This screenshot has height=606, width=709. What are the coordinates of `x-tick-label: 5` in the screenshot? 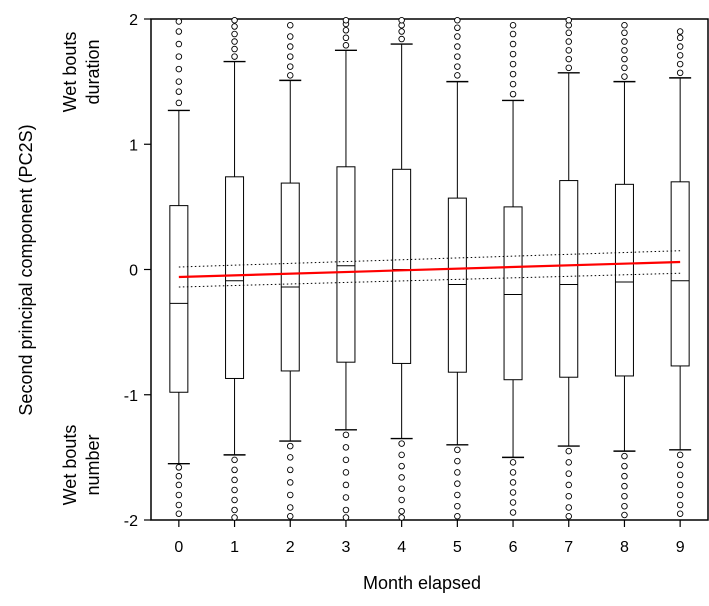 It's located at (457, 547).